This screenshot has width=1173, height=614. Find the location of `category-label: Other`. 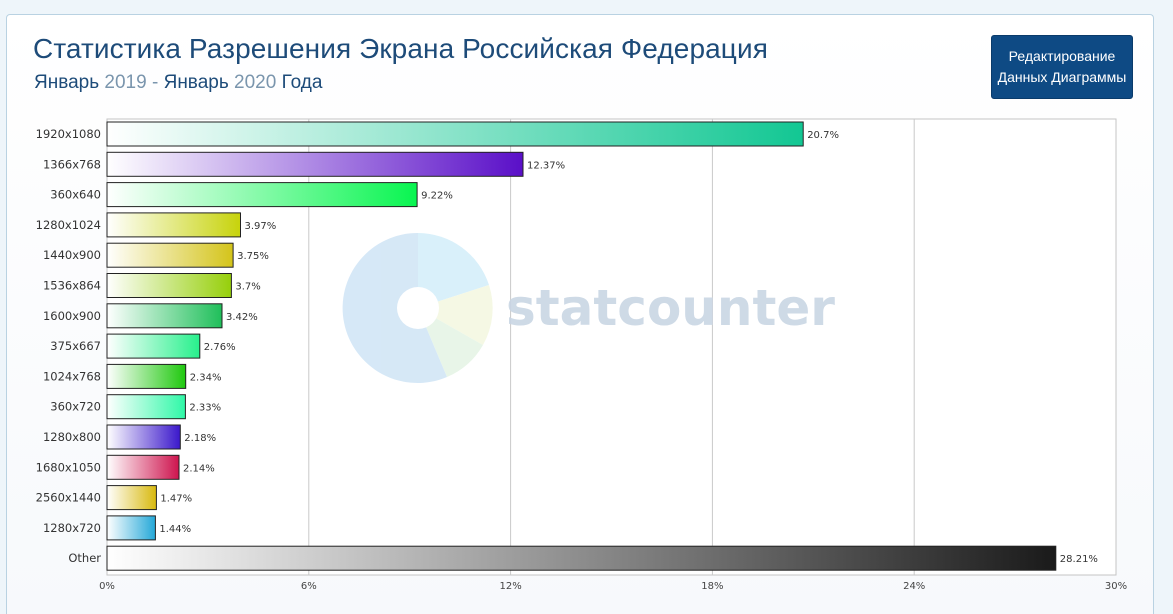

category-label: Other is located at coordinates (84, 558).